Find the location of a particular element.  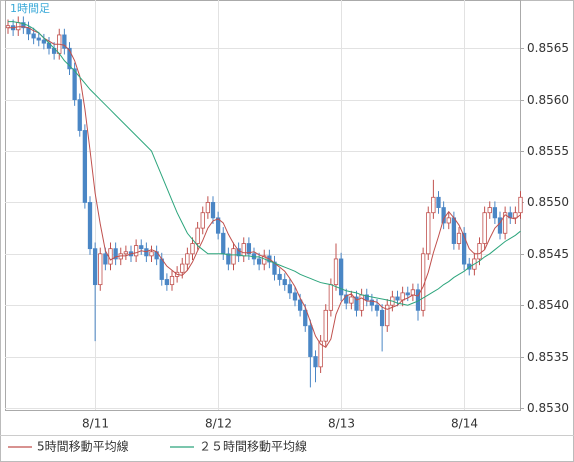

legend-label: ２５時間移動平均線 is located at coordinates (253, 446).